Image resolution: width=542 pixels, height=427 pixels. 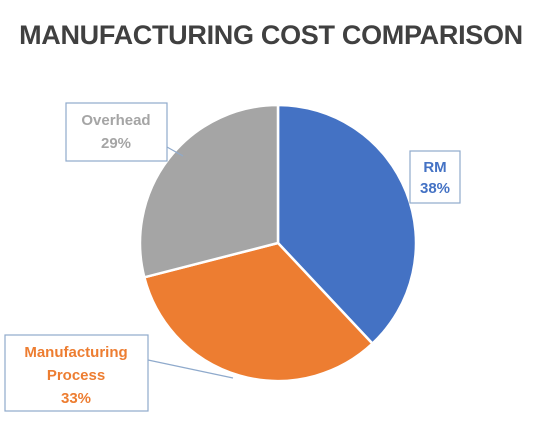 I want to click on pie-slice-rm, so click(x=347, y=224).